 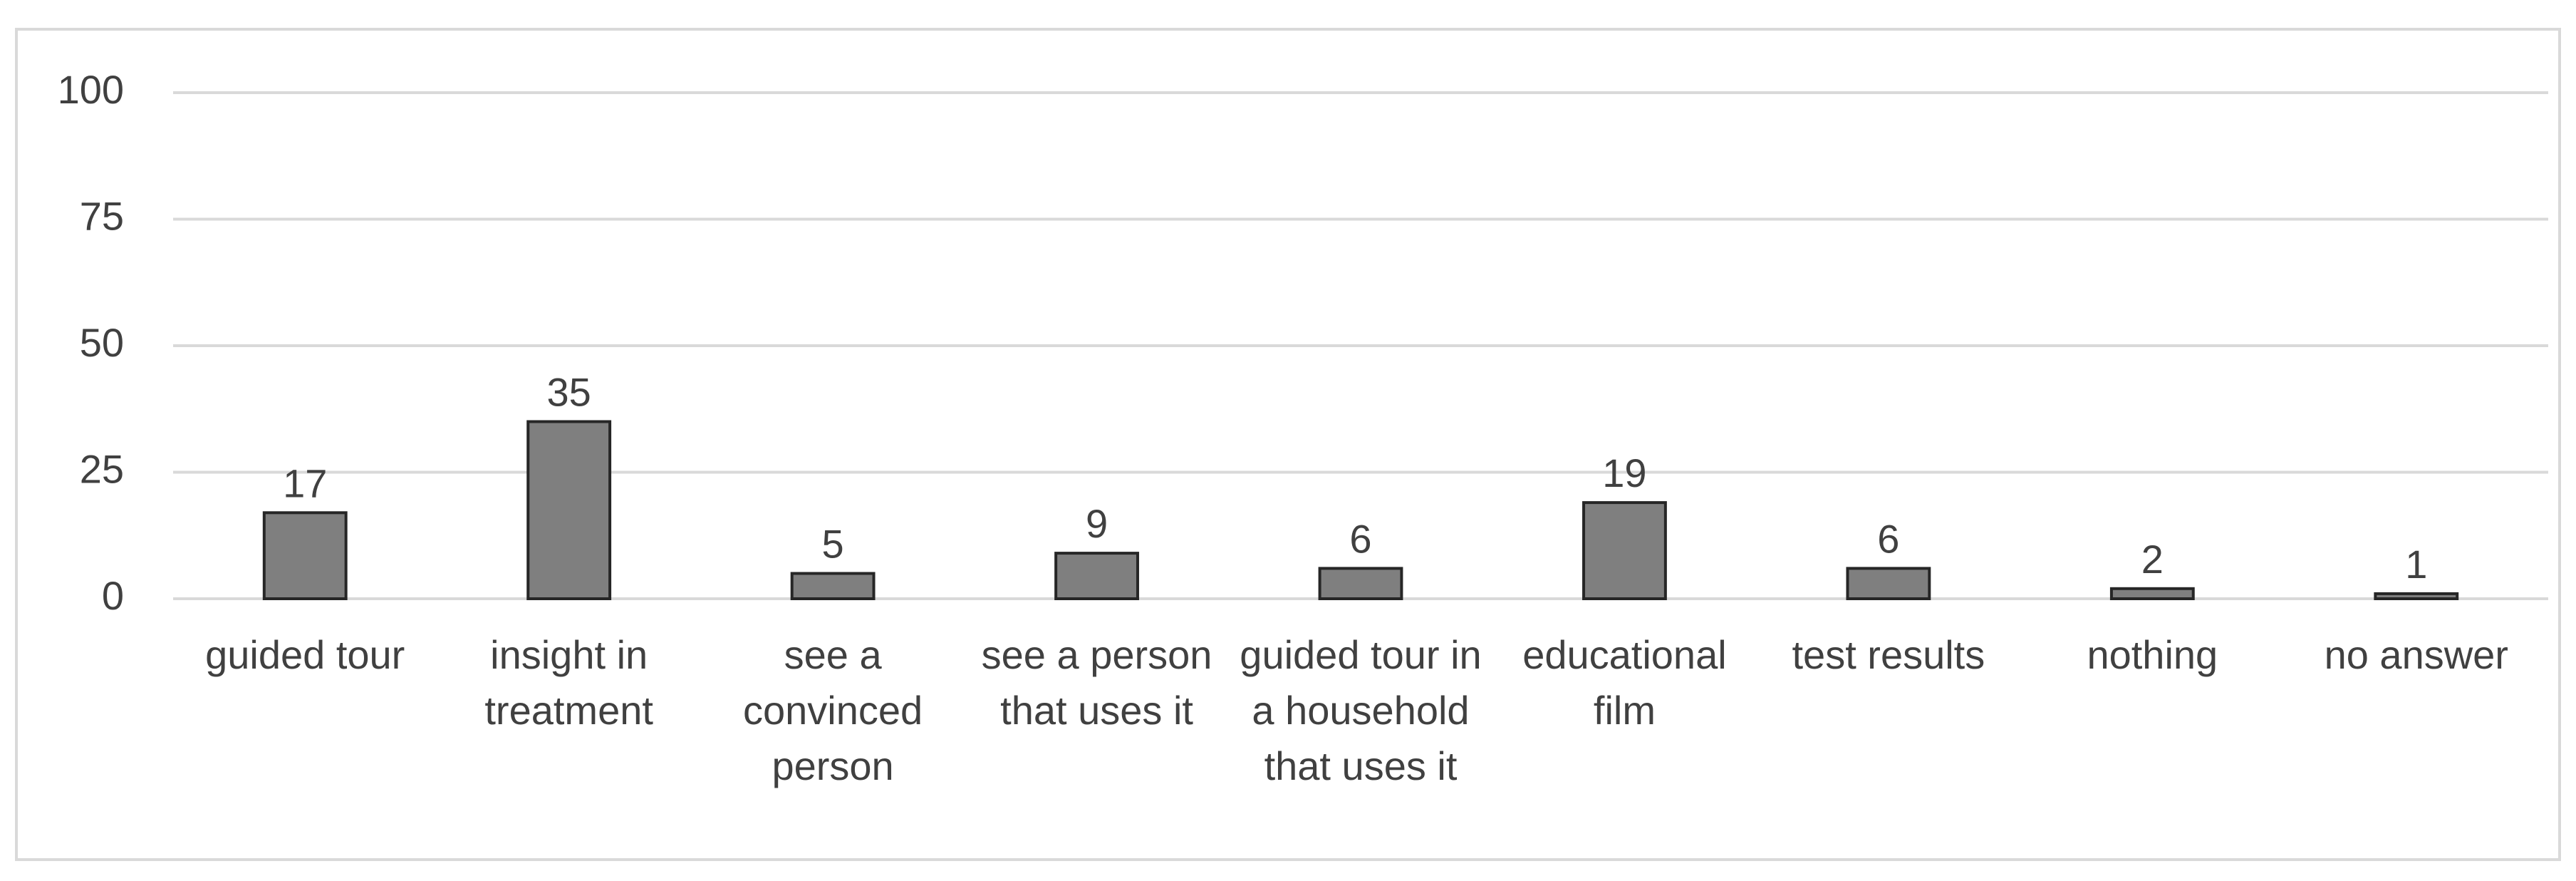 What do you see at coordinates (569, 392) in the screenshot?
I see `data-label: 35` at bounding box center [569, 392].